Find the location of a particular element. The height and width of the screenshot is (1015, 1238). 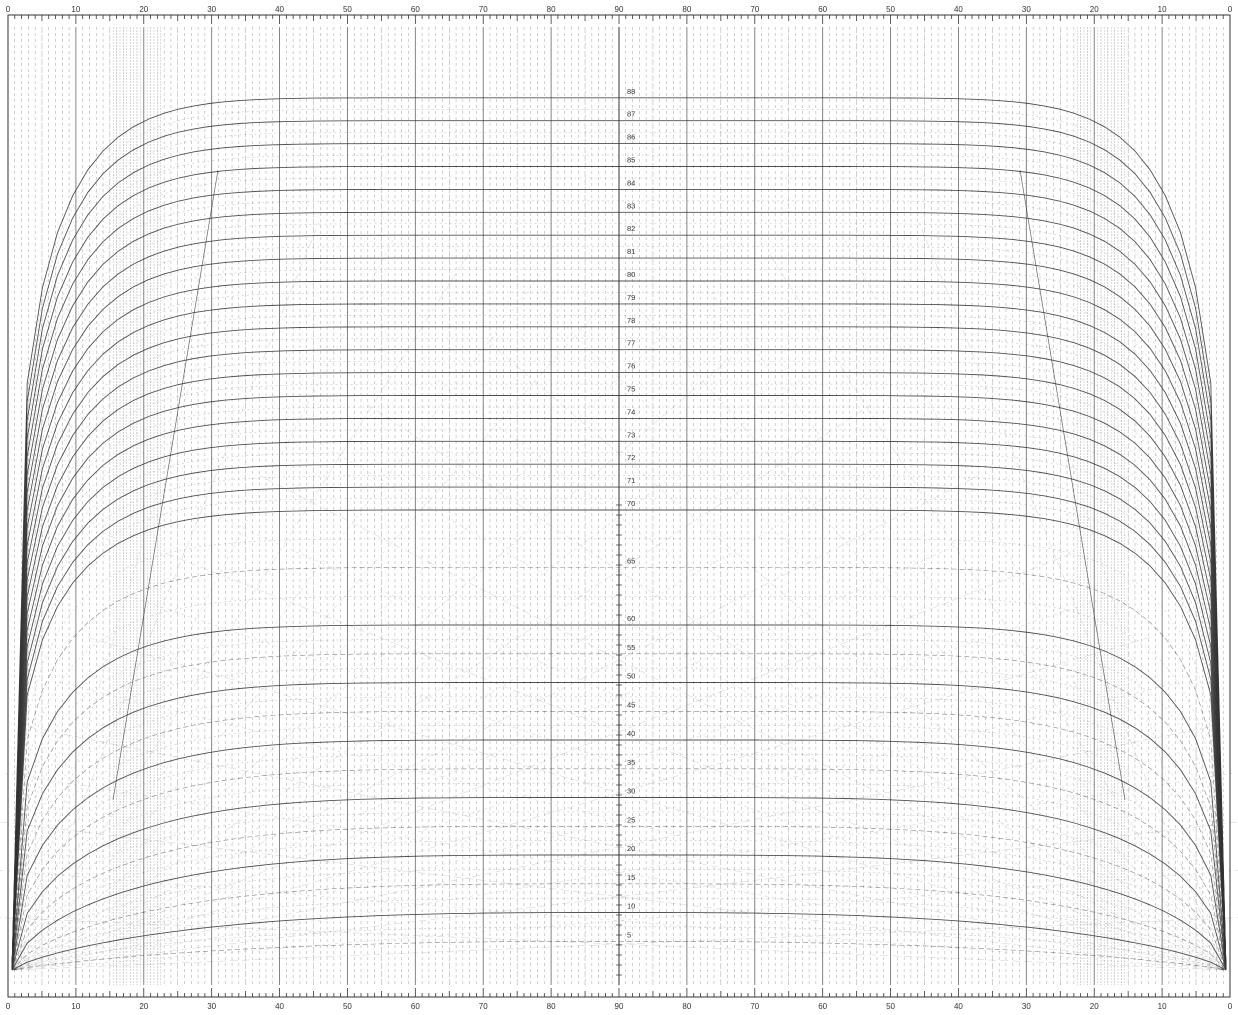

bottom-scale-label: 90 is located at coordinates (619, 1006).